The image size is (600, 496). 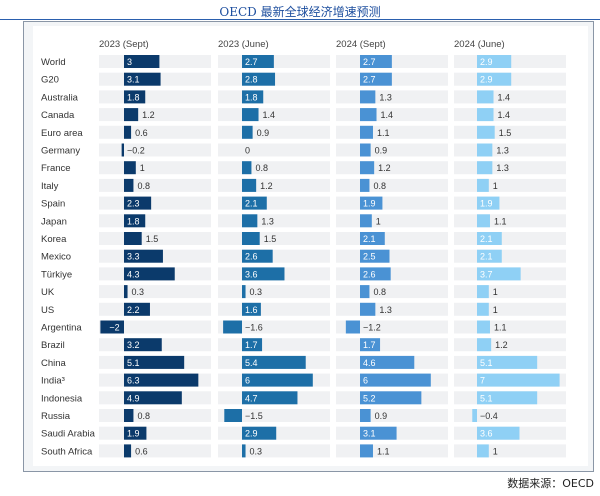 What do you see at coordinates (243, 44) in the screenshot?
I see `panel-header: 2023 (June)` at bounding box center [243, 44].